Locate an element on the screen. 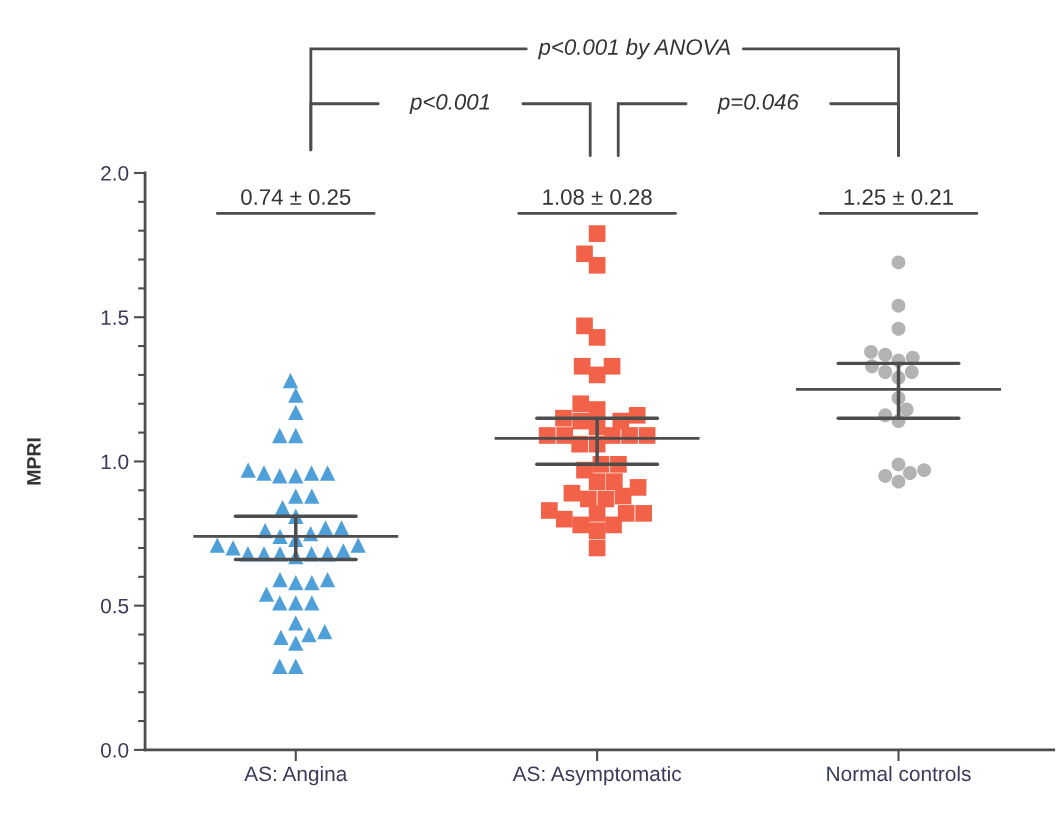  annotation: 1.08 ± 0.28 is located at coordinates (597, 197).